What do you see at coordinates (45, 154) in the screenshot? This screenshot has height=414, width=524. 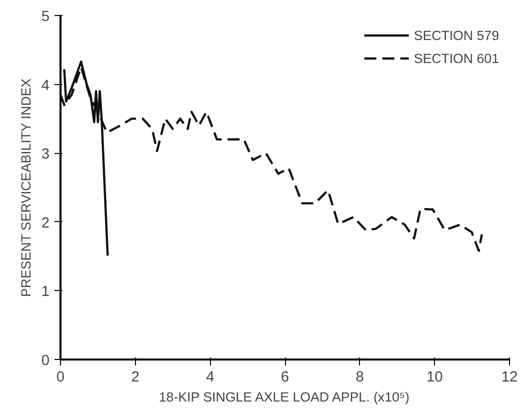 I see `y-tick-label: 3` at bounding box center [45, 154].